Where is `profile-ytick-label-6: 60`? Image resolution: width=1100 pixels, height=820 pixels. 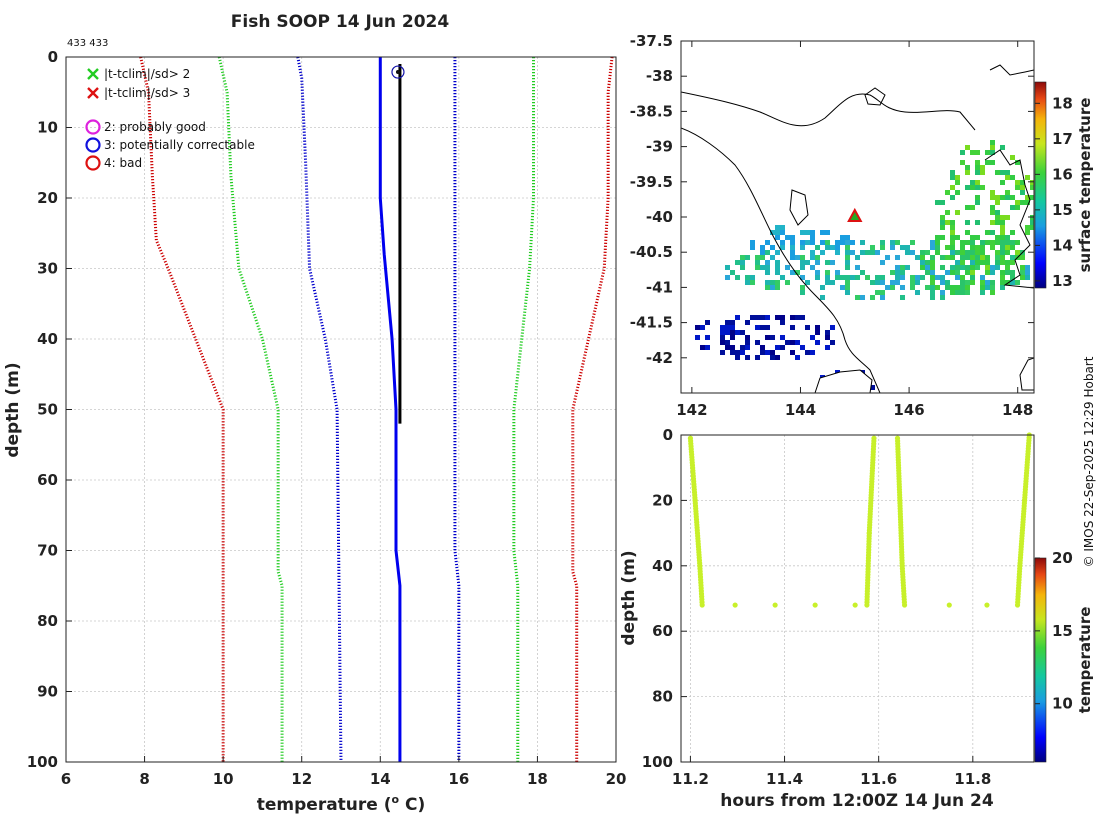 profile-ytick-label-6: 60 is located at coordinates (47, 480).